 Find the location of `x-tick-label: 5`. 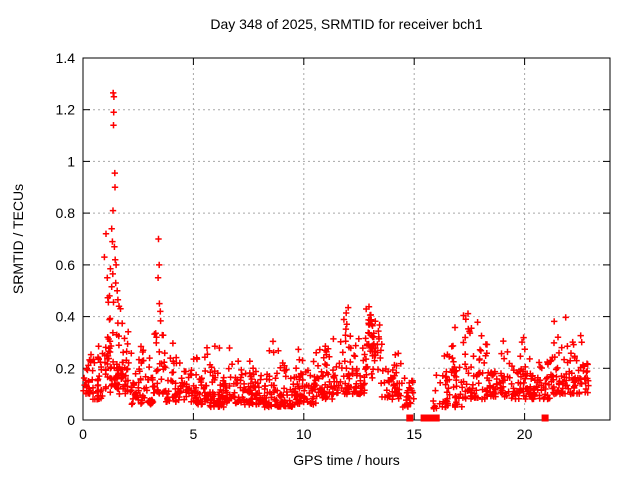

x-tick-label: 5 is located at coordinates (194, 434).